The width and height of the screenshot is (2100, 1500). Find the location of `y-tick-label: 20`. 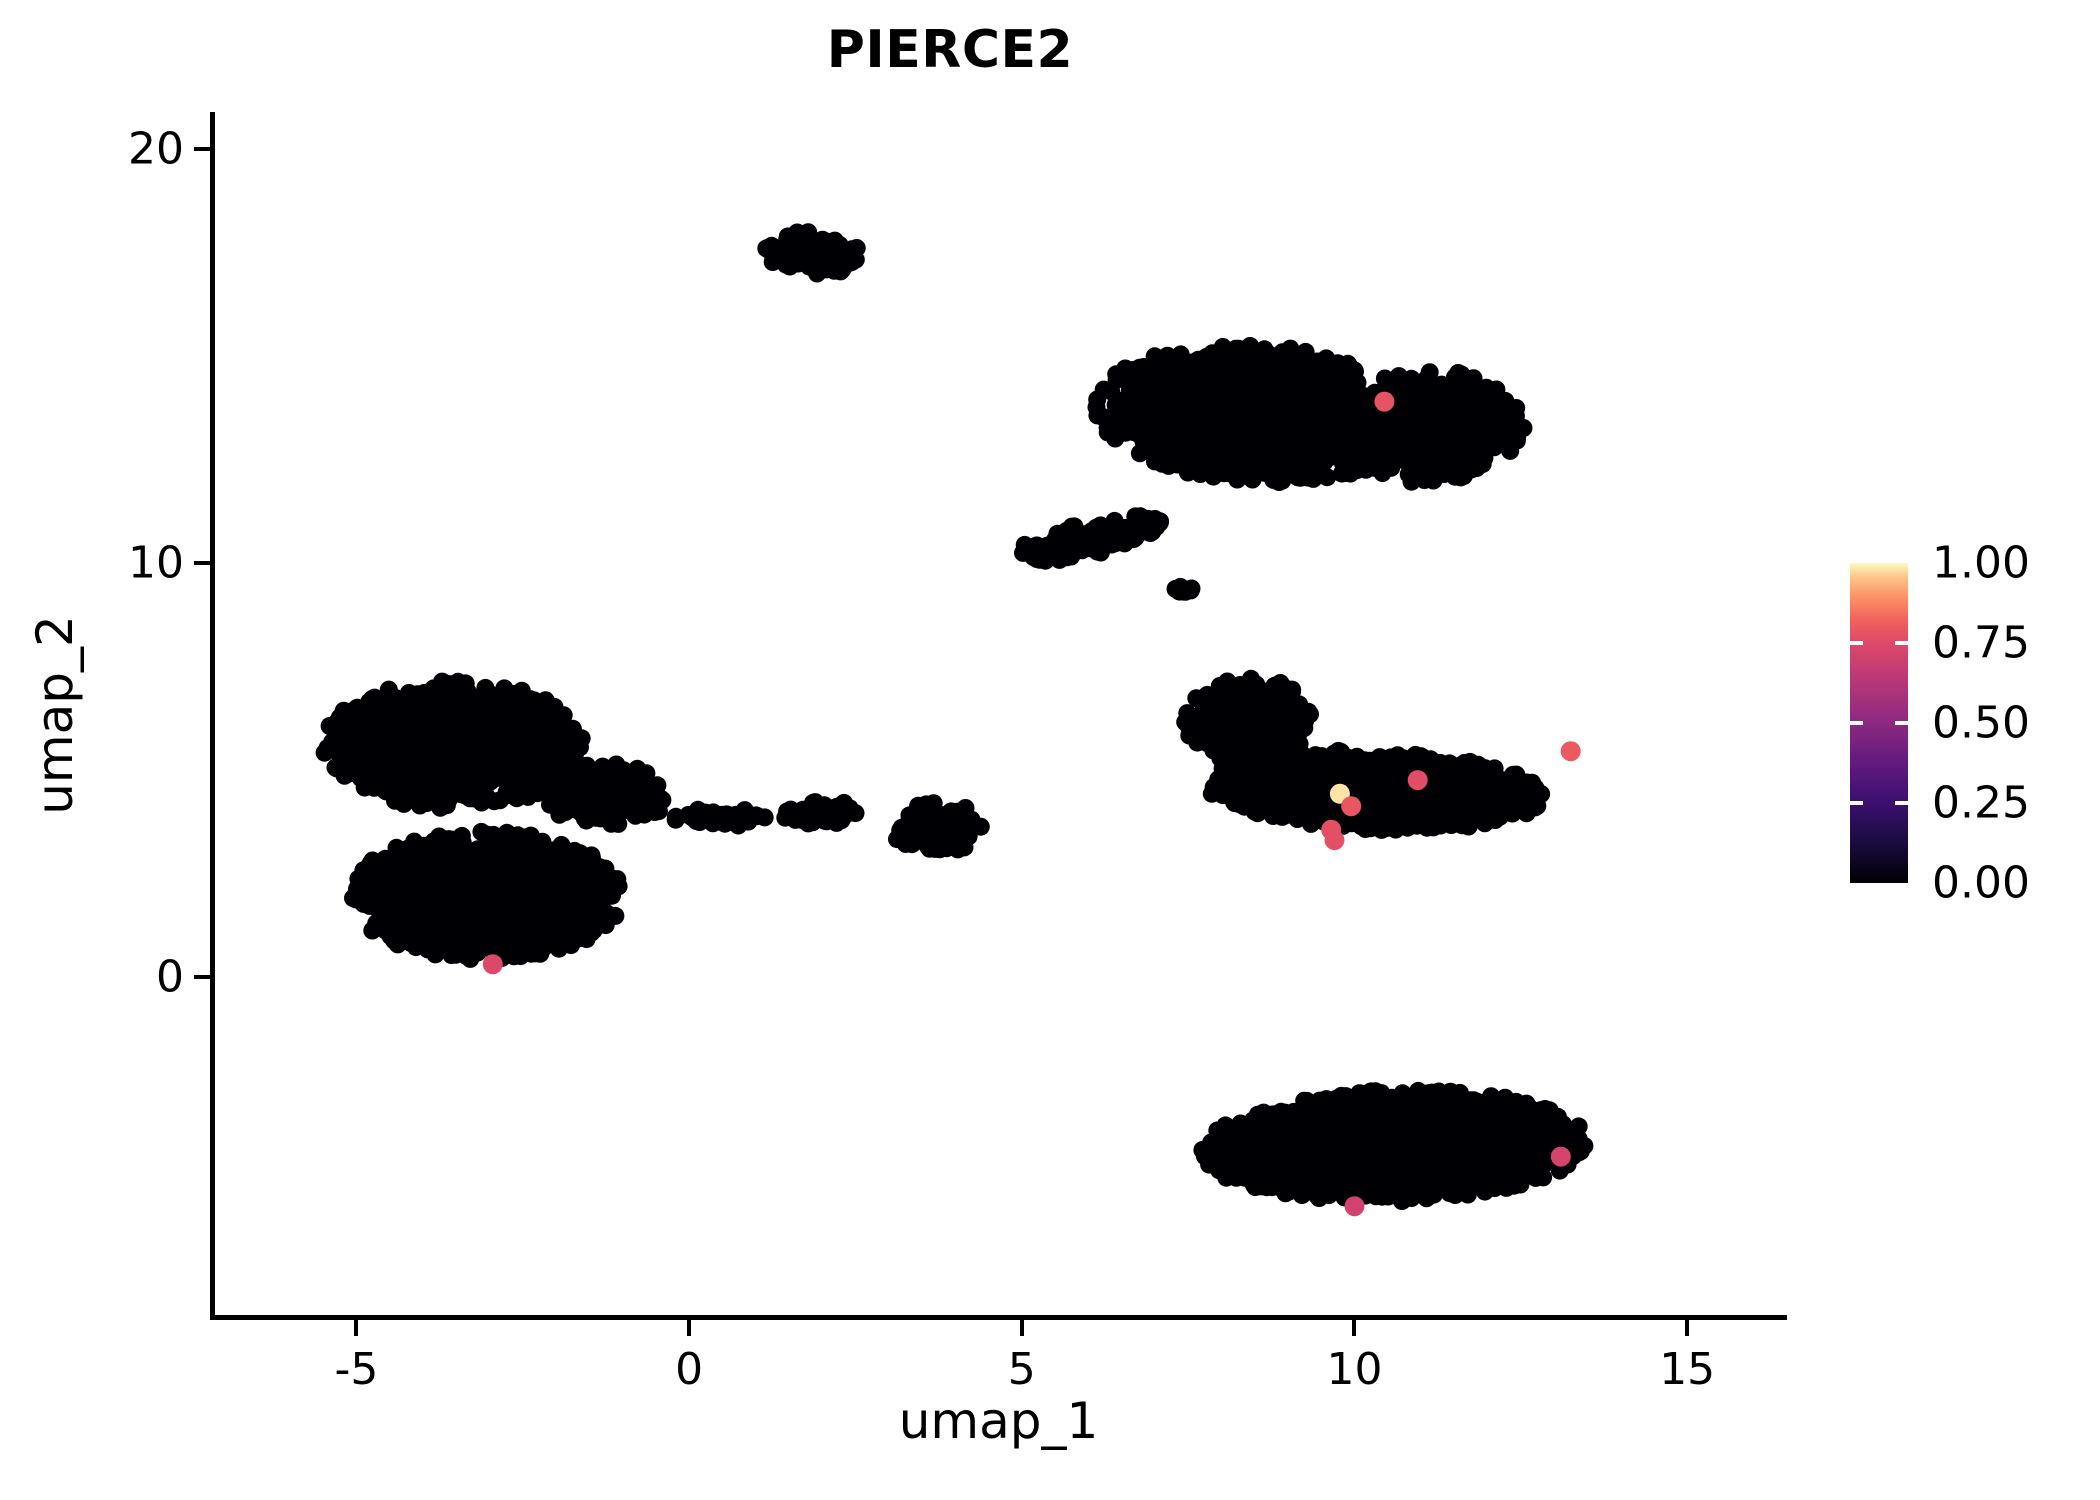

y-tick-label: 20 is located at coordinates (156, 149).